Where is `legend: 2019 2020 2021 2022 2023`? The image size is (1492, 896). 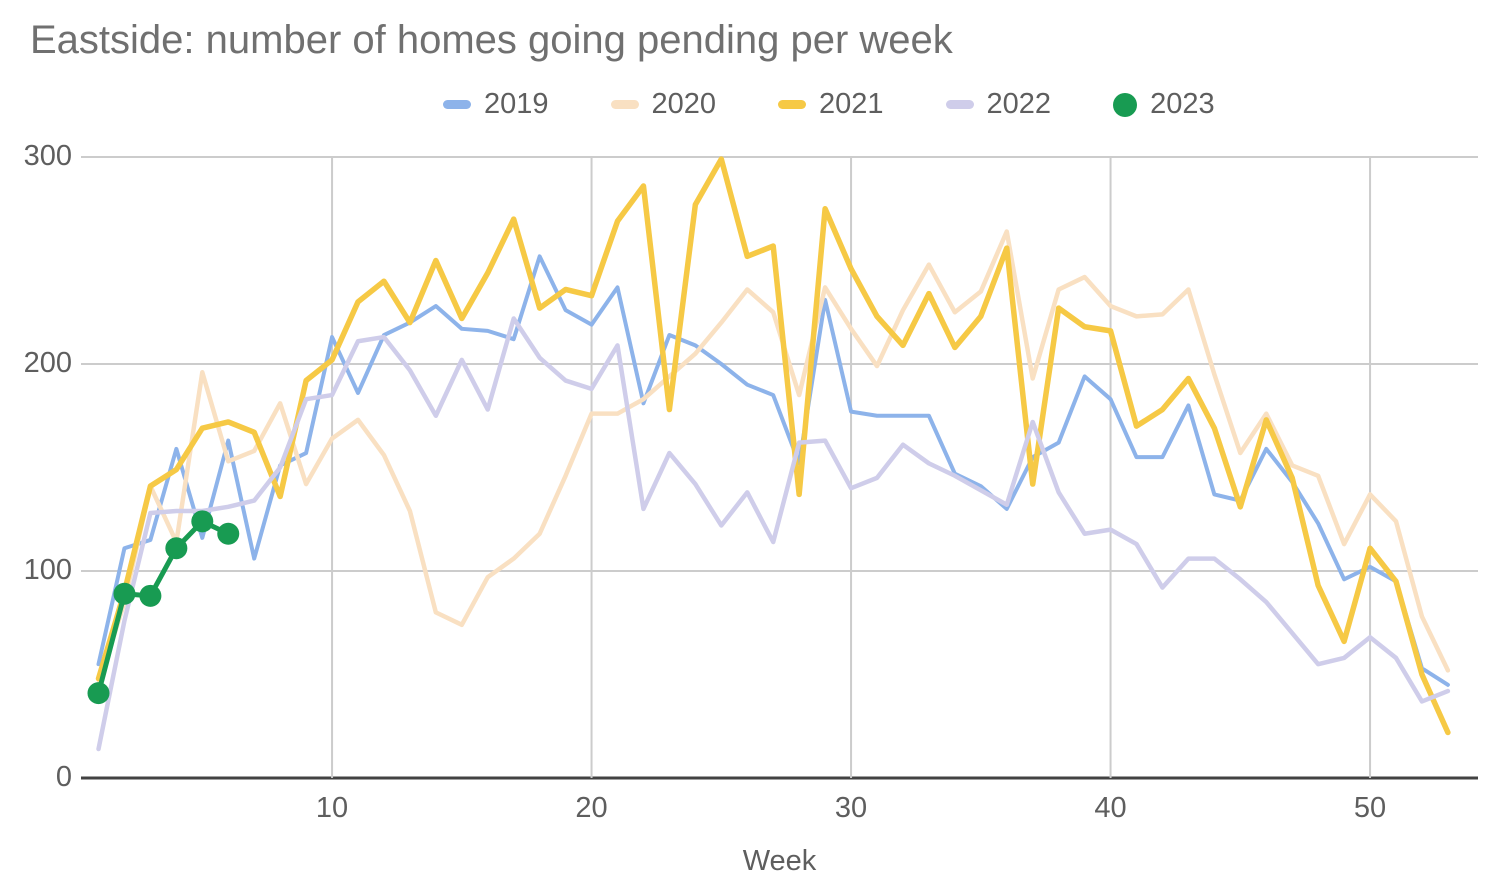 legend: 2019 2020 2021 2022 2023 is located at coordinates (829, 104).